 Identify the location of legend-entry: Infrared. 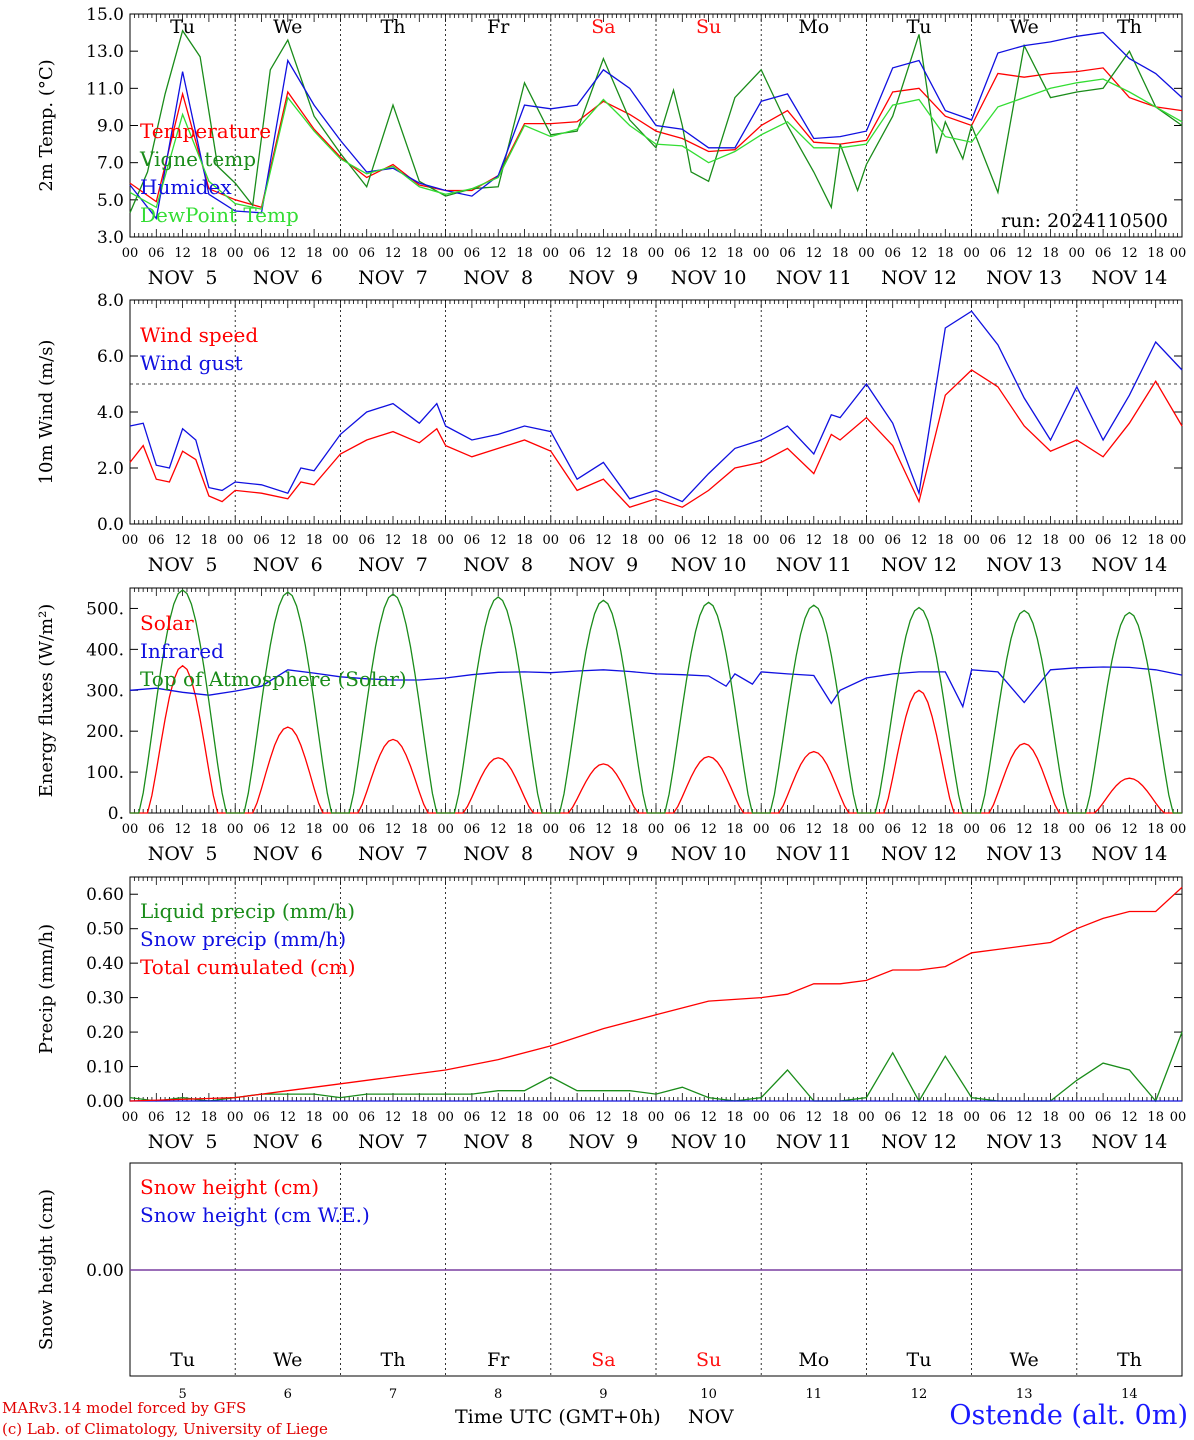
(182, 651).